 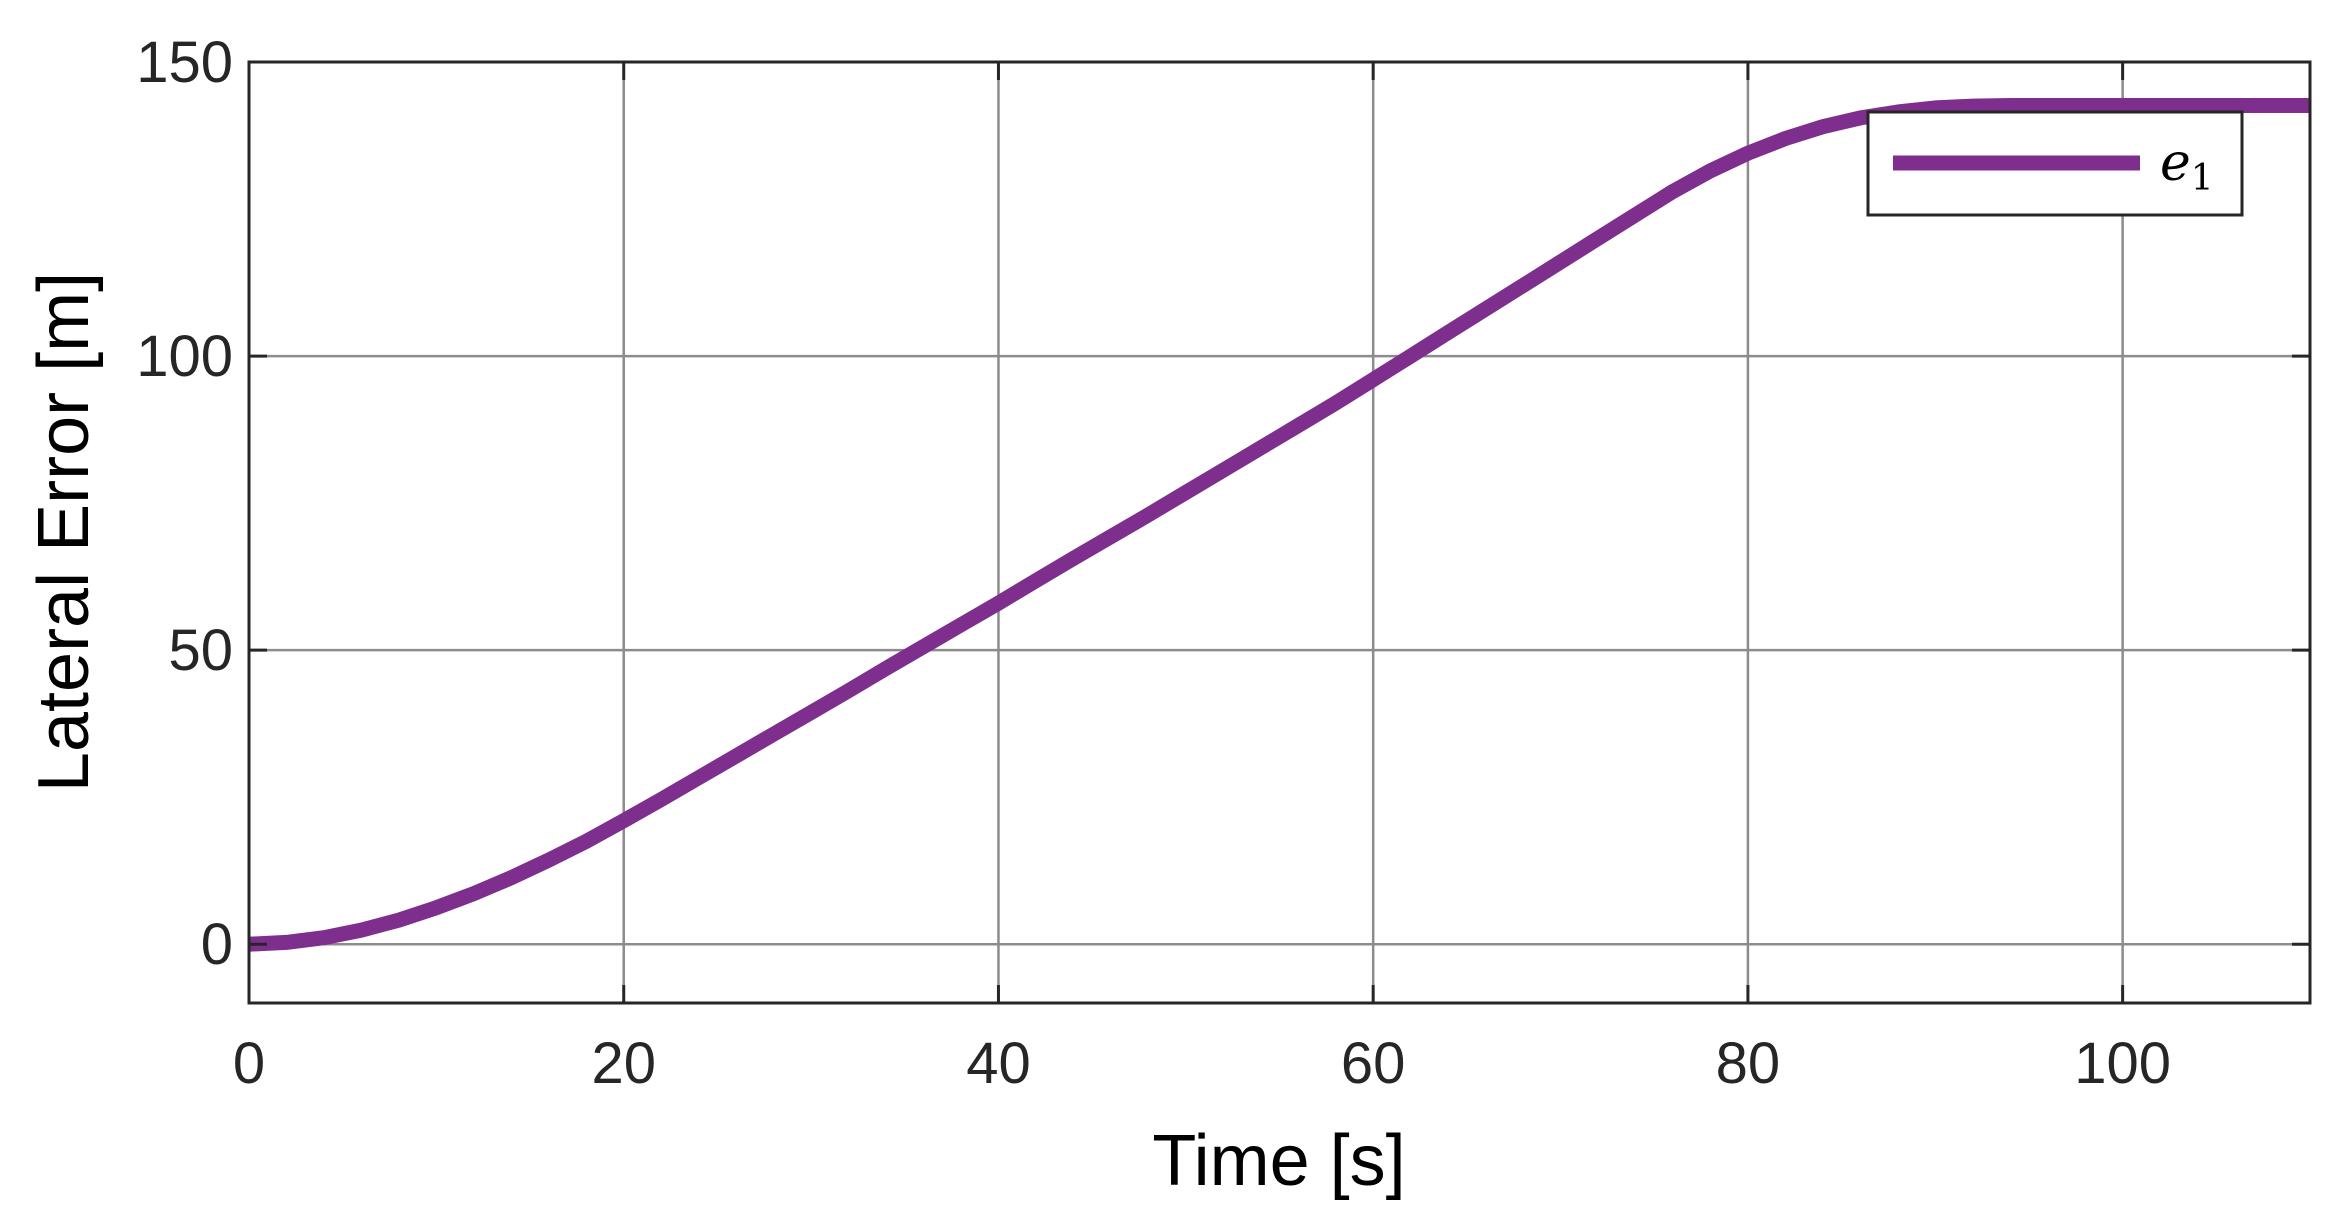 I want to click on legend-label-e1: e1, so click(x=2187, y=166).